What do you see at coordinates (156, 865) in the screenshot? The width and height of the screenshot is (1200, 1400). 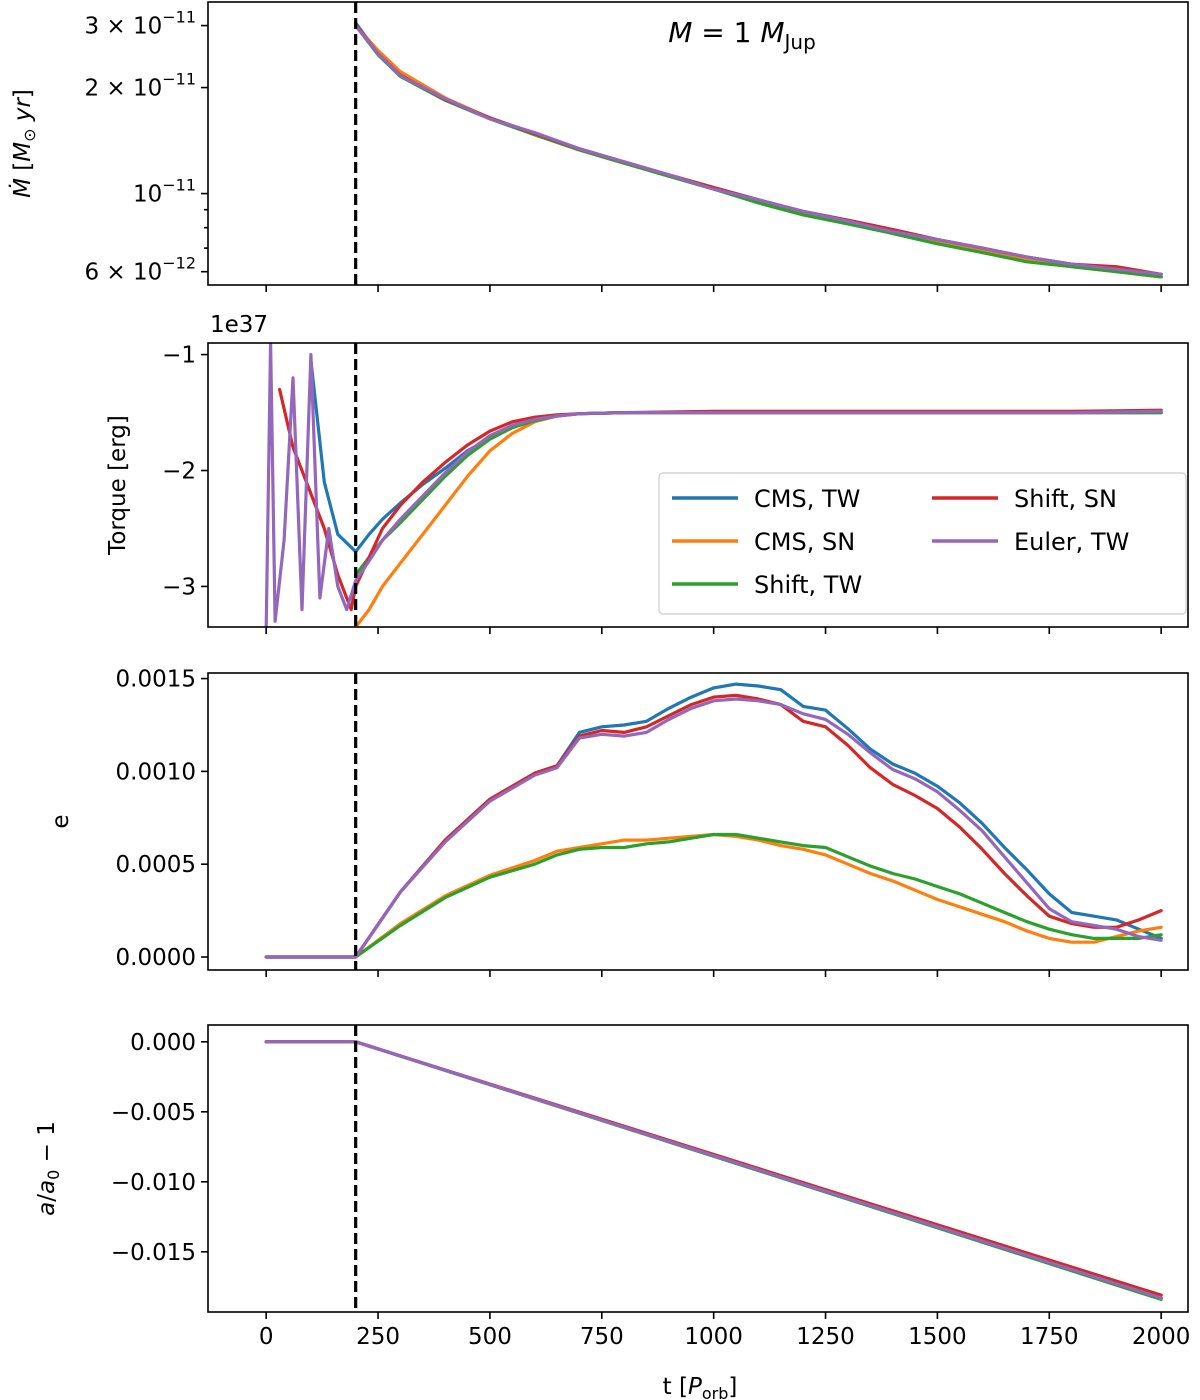 I see `y-tick-label: 0.0005` at bounding box center [156, 865].